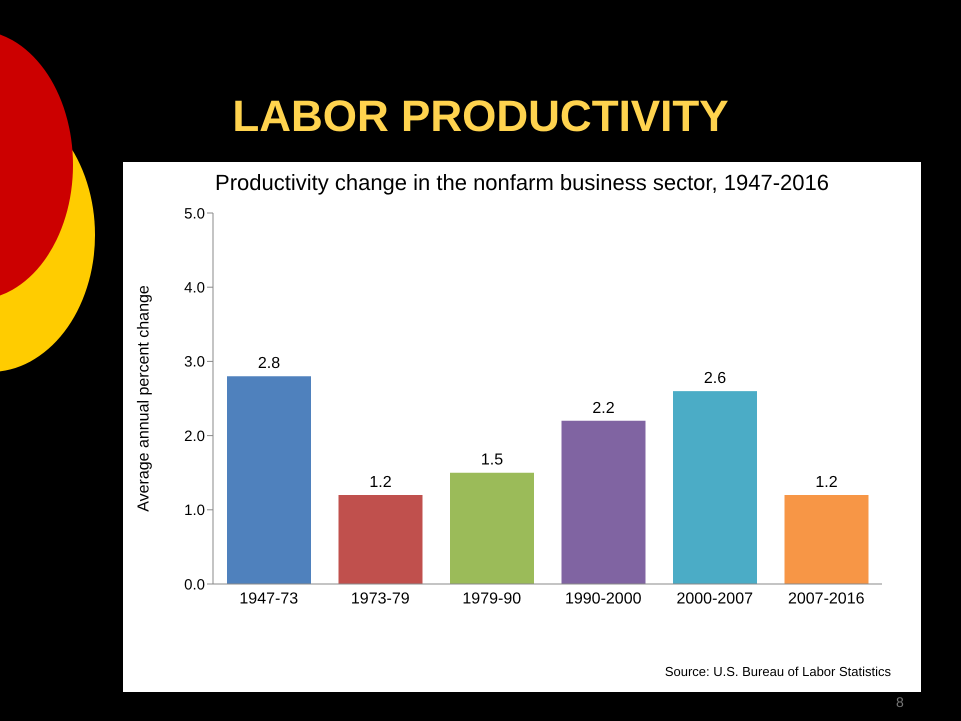 This screenshot has width=961, height=721. Describe the element at coordinates (194, 511) in the screenshot. I see `y-tick-label: 1.0` at that location.